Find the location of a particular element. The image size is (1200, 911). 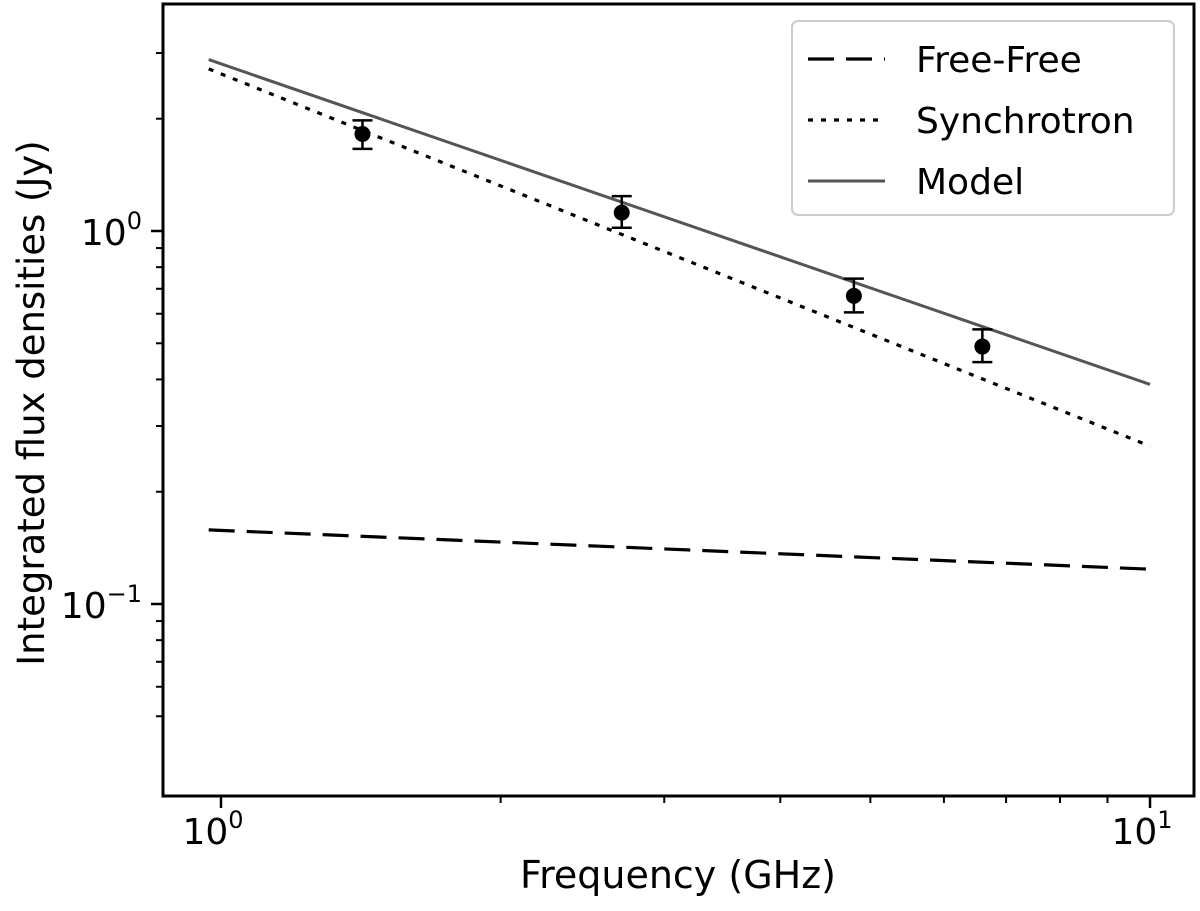

legend: Free-Free Synchrotron Model is located at coordinates (983, 118).